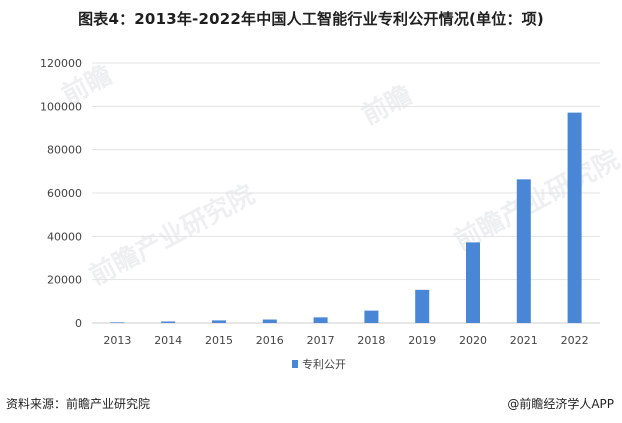  I want to click on x-tick-label: 2021, so click(524, 340).